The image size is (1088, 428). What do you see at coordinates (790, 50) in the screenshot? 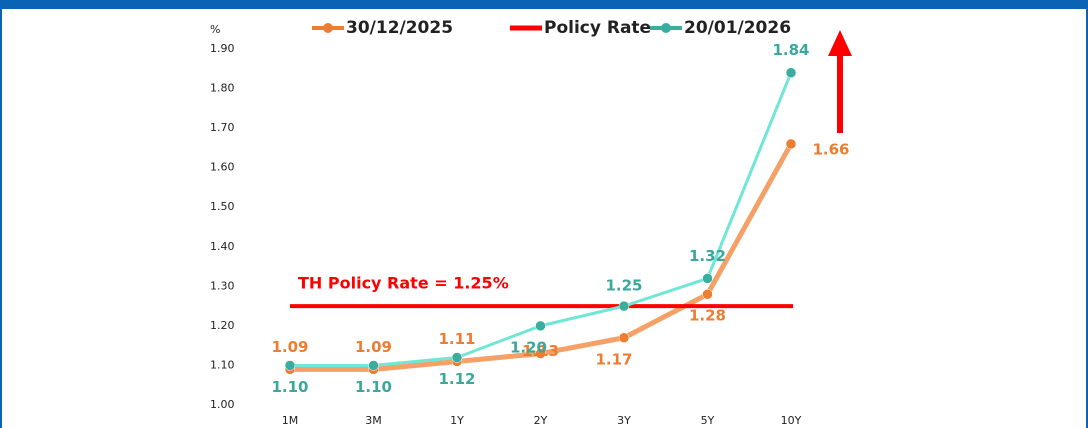
I see `data-label: 1.84` at bounding box center [790, 50].